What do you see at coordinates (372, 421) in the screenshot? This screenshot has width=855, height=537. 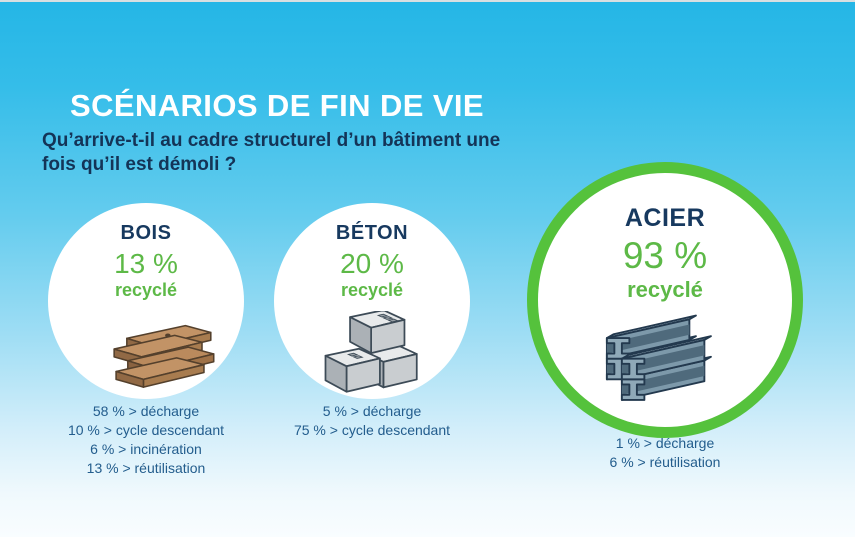 I see `breakdown-list-beton: 5 % > décharge 75 % > cycle descendant` at bounding box center [372, 421].